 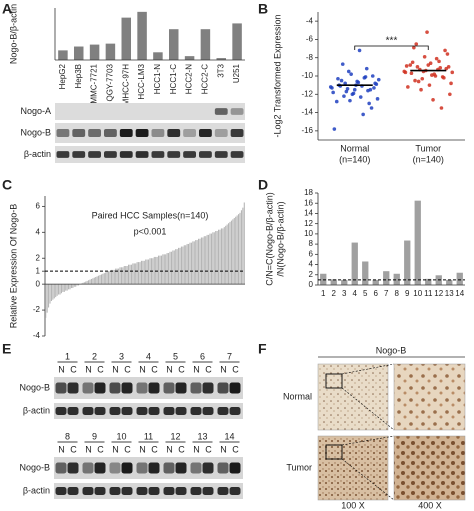 I want to click on panel-title: Nogo-B, so click(x=391, y=350).